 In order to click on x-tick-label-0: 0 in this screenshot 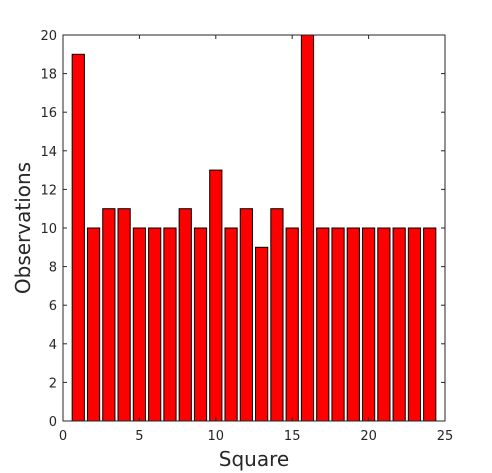, I will do `click(63, 436)`.